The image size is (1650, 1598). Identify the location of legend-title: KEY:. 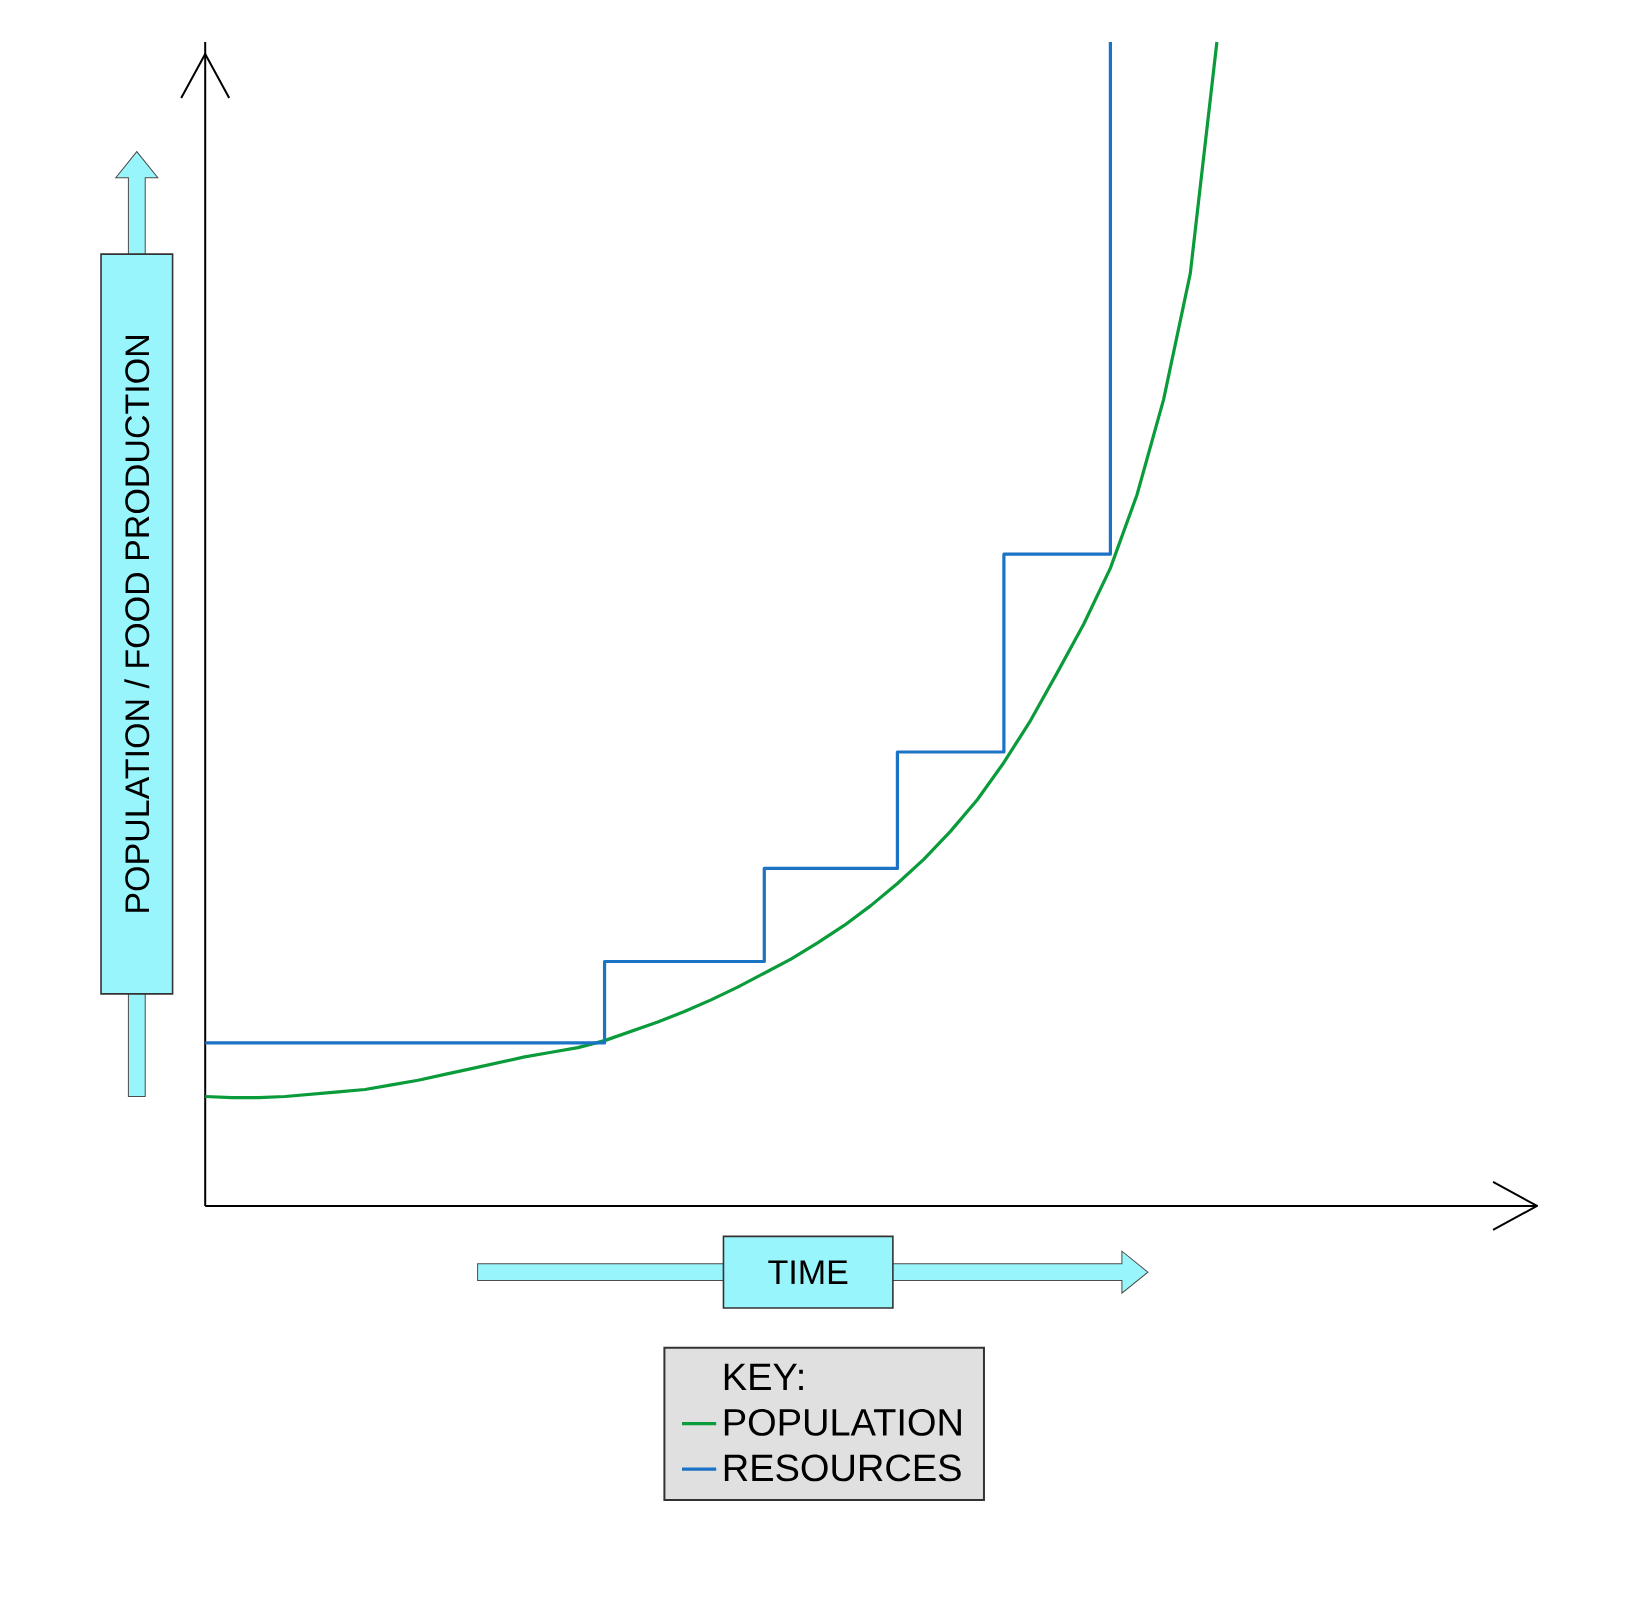
(763, 1376).